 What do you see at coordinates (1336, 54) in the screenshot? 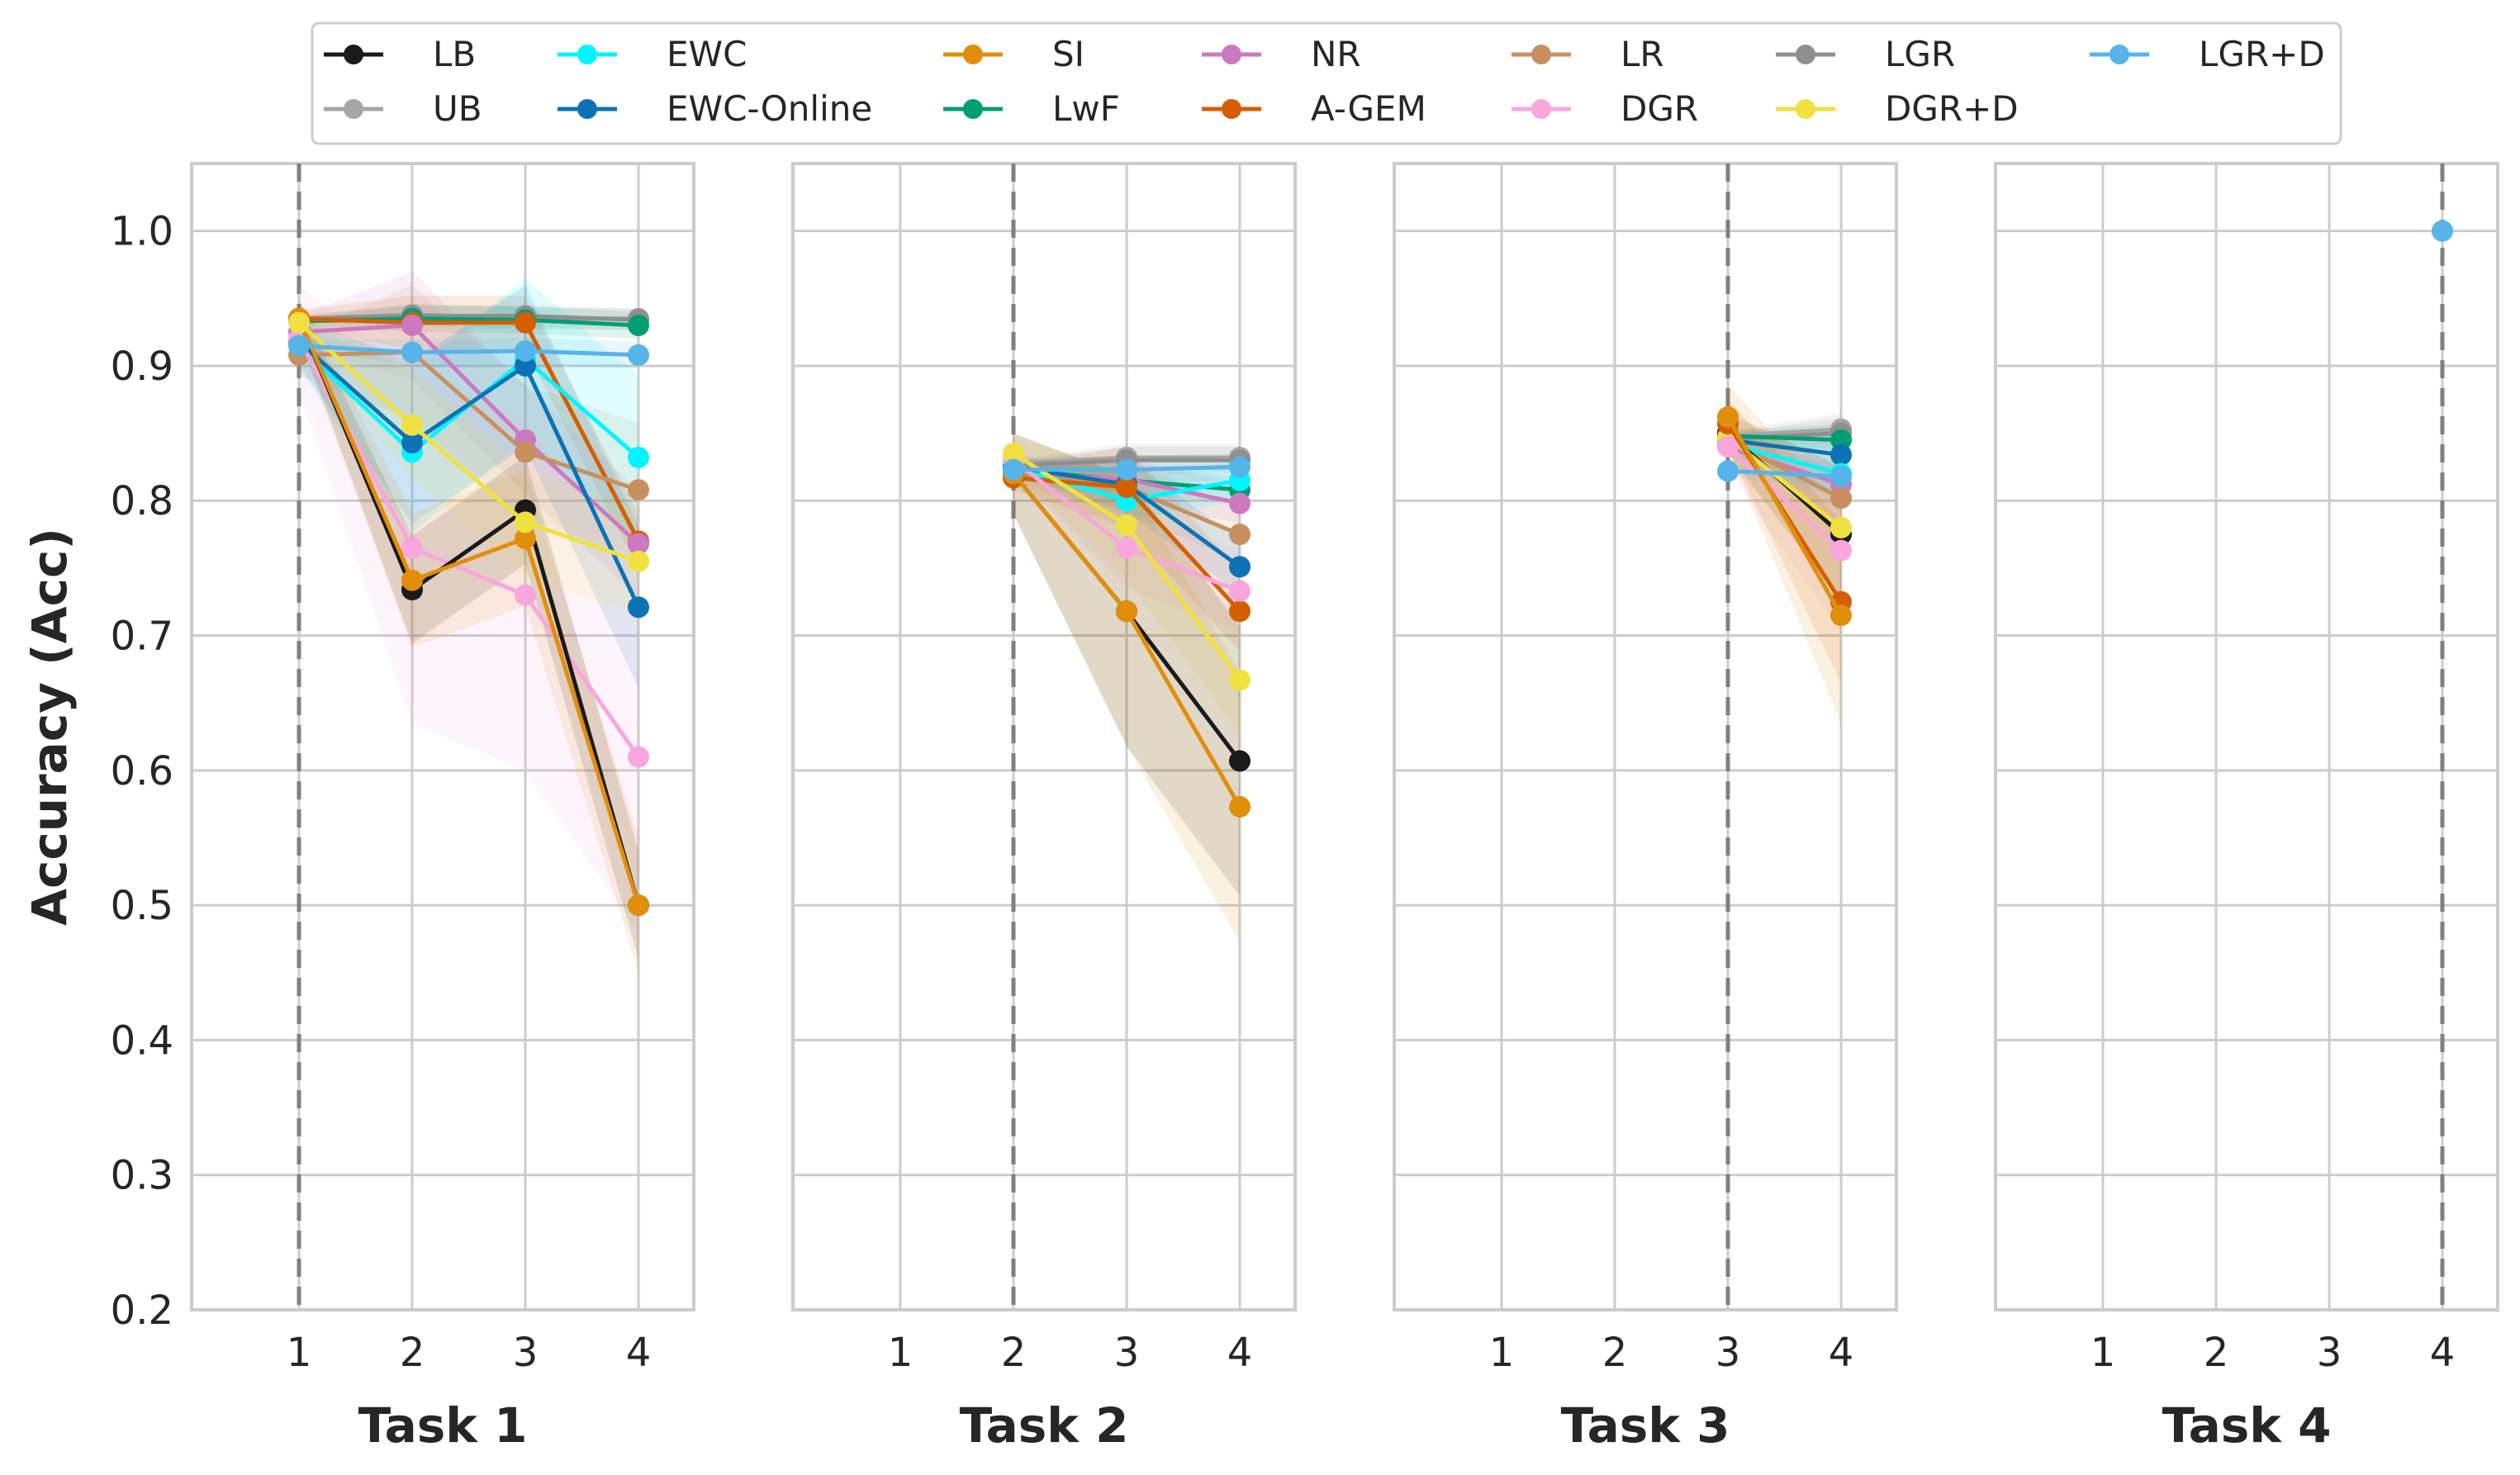
I see `legend-label: NR` at bounding box center [1336, 54].